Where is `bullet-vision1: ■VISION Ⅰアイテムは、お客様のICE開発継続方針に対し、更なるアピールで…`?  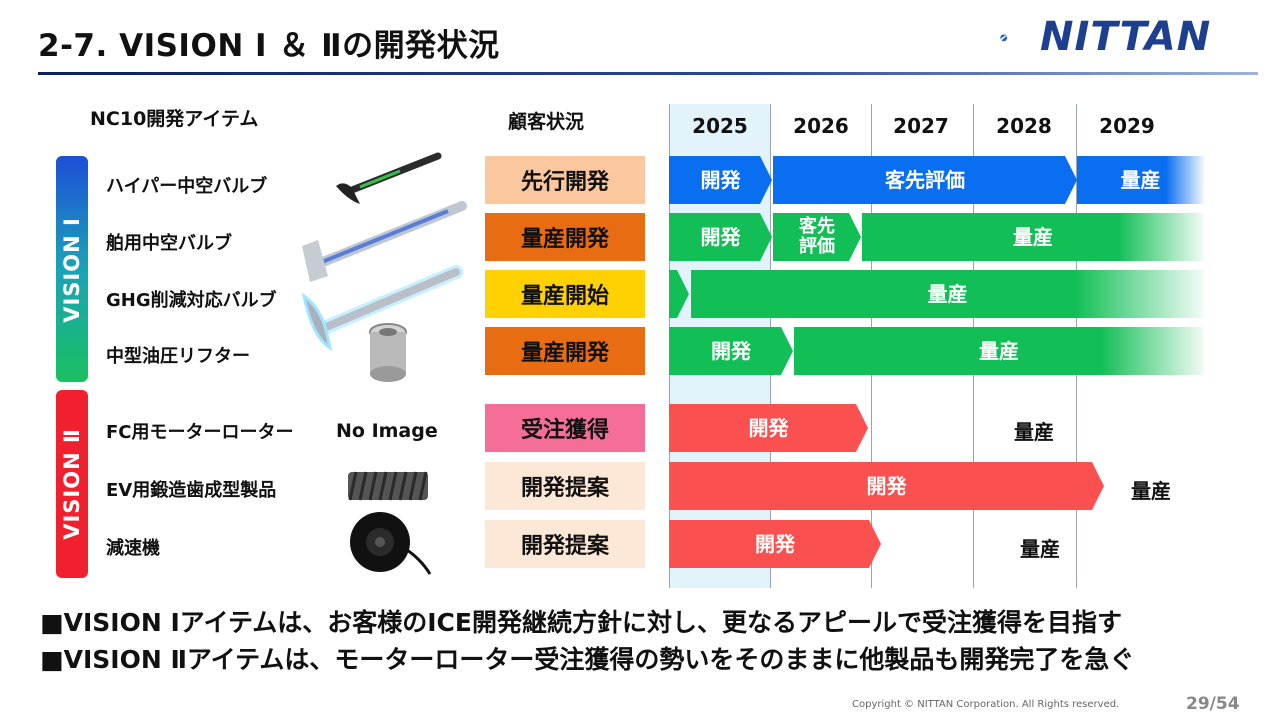
bullet-vision1: ■VISION Ⅰアイテムは、お客様のICE開発継続方針に対し、更なるアピールで… is located at coordinates (581, 622).